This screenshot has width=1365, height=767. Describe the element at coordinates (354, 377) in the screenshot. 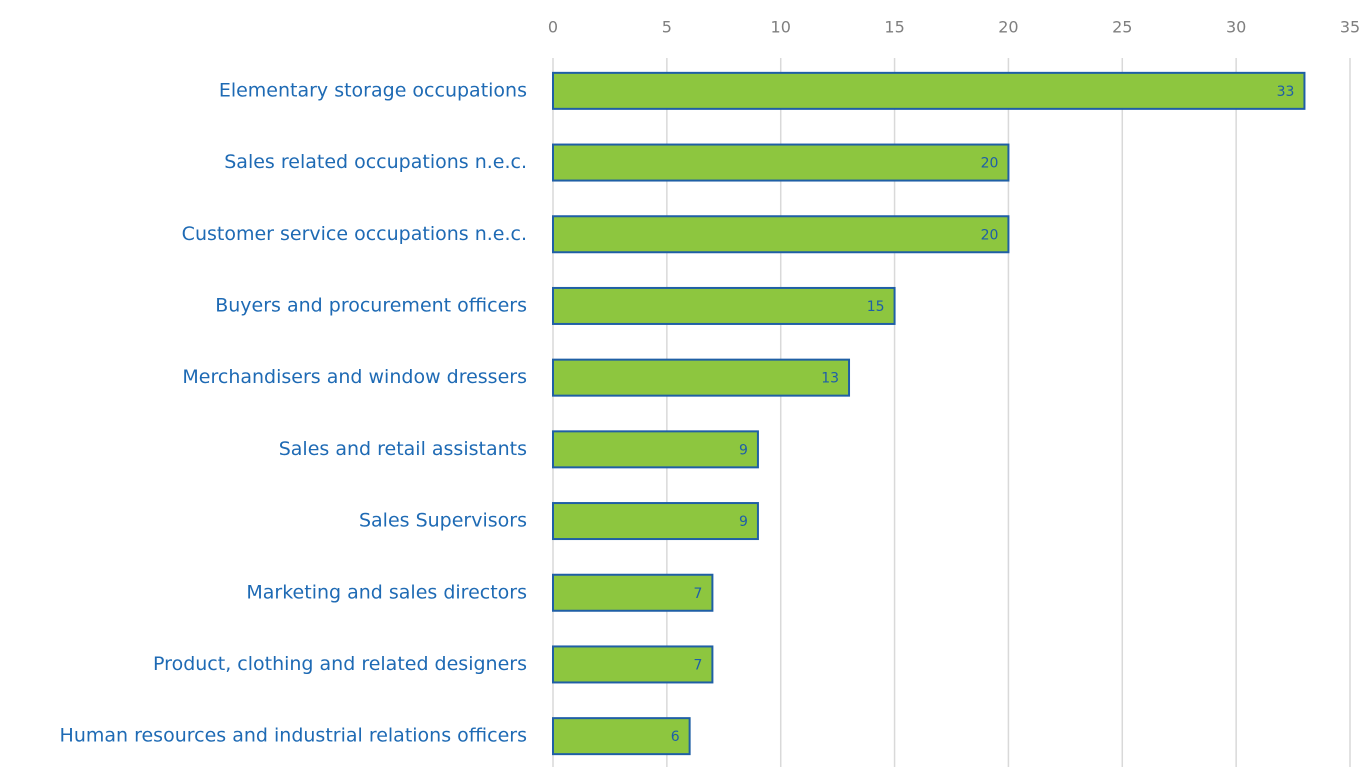

I see `y-tick-label: Merchandisers and window dressers` at that location.